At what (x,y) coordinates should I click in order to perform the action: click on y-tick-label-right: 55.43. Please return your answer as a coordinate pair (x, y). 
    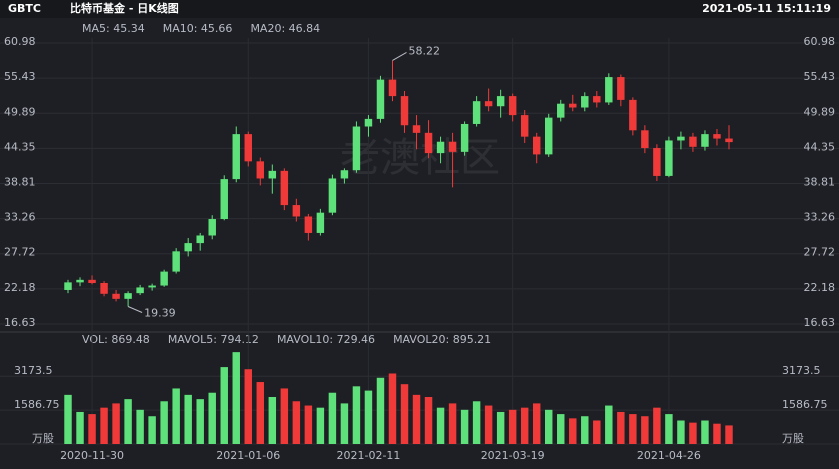
    Looking at the image, I should click on (820, 76).